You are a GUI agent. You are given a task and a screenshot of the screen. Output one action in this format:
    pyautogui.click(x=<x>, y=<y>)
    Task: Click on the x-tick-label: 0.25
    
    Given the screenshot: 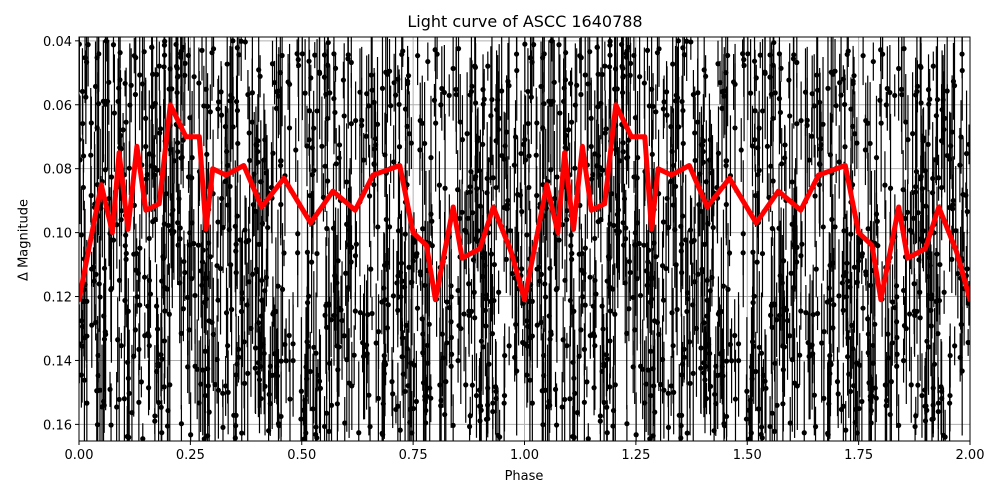 What is the action you would take?
    pyautogui.click(x=190, y=455)
    